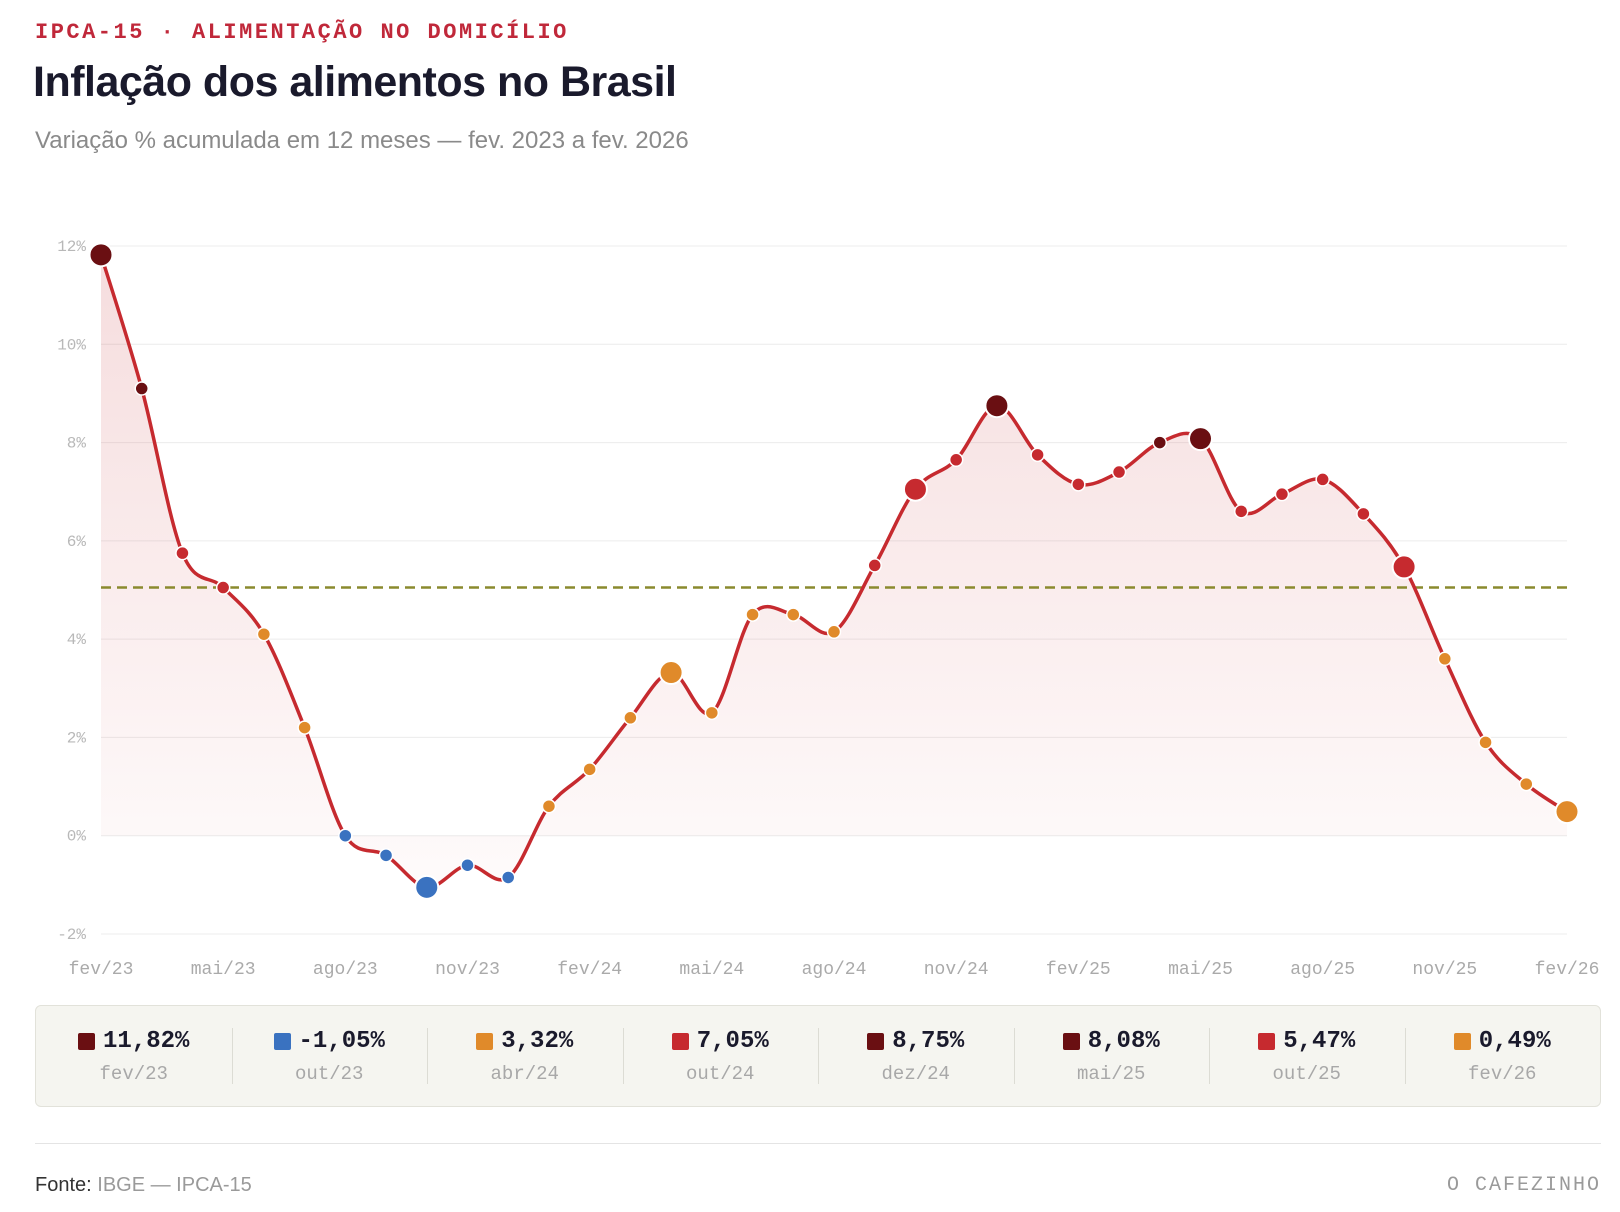  What do you see at coordinates (101, 970) in the screenshot?
I see `x-tick-label: fev/23` at bounding box center [101, 970].